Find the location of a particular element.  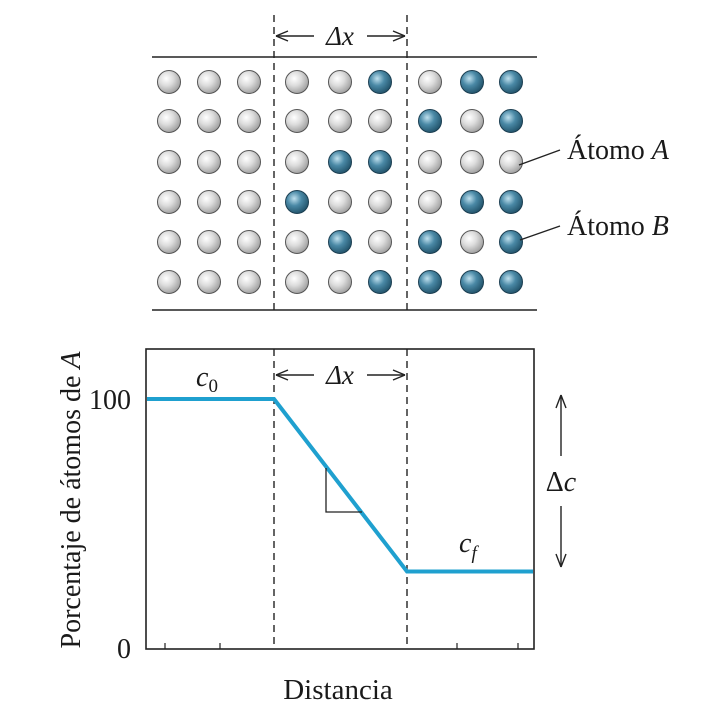

lattice-delta-x-dimension: Δx is located at coordinates (340, 36).